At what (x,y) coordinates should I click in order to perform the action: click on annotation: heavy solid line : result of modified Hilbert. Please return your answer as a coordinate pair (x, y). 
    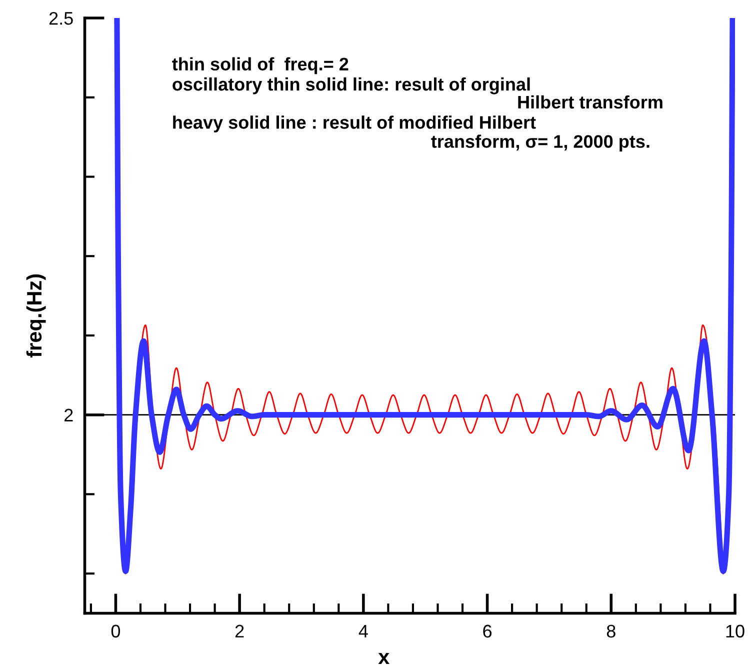
    Looking at the image, I should click on (354, 124).